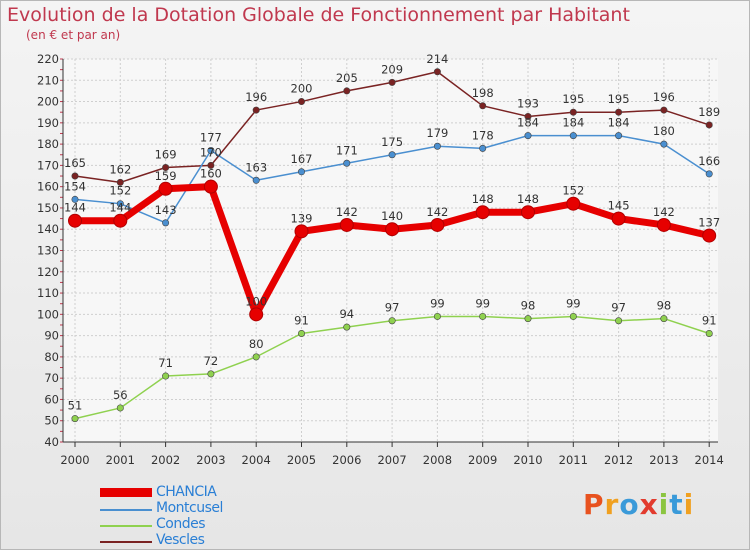 Image resolution: width=750 pixels, height=550 pixels. I want to click on y-tick-label: 130, so click(48, 251).